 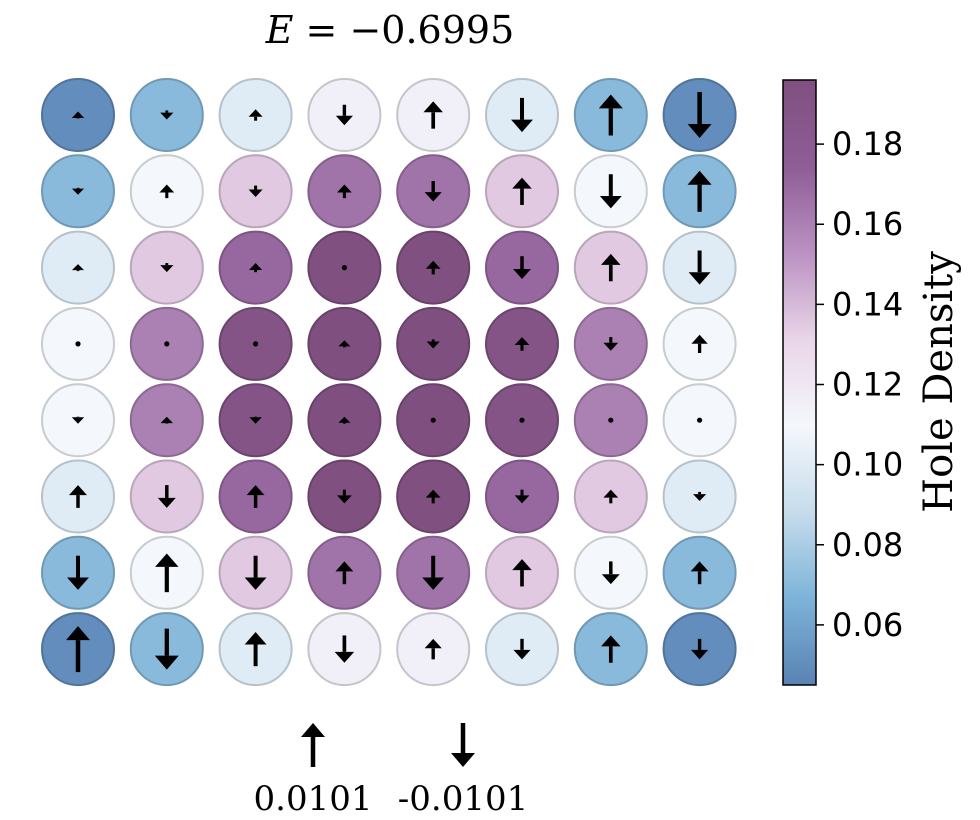 I want to click on colorbar-tick-label: 0.18, so click(x=867, y=144).